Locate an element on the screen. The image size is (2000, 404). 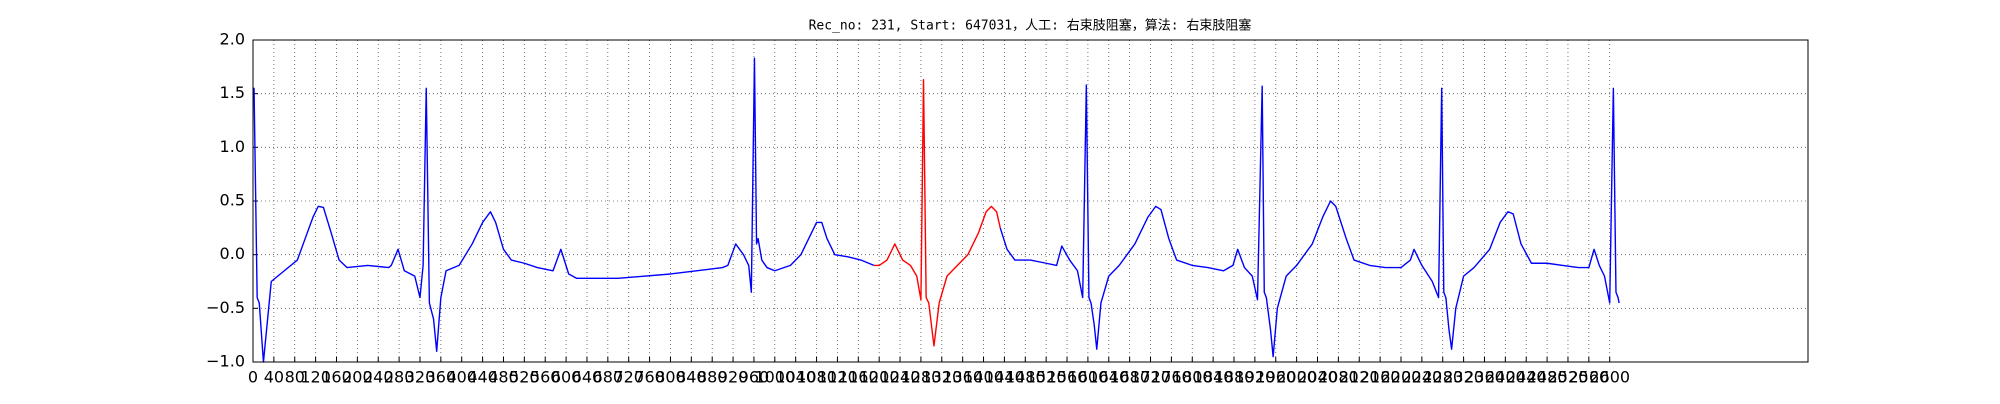
x-tick-label: 680 is located at coordinates (608, 377).